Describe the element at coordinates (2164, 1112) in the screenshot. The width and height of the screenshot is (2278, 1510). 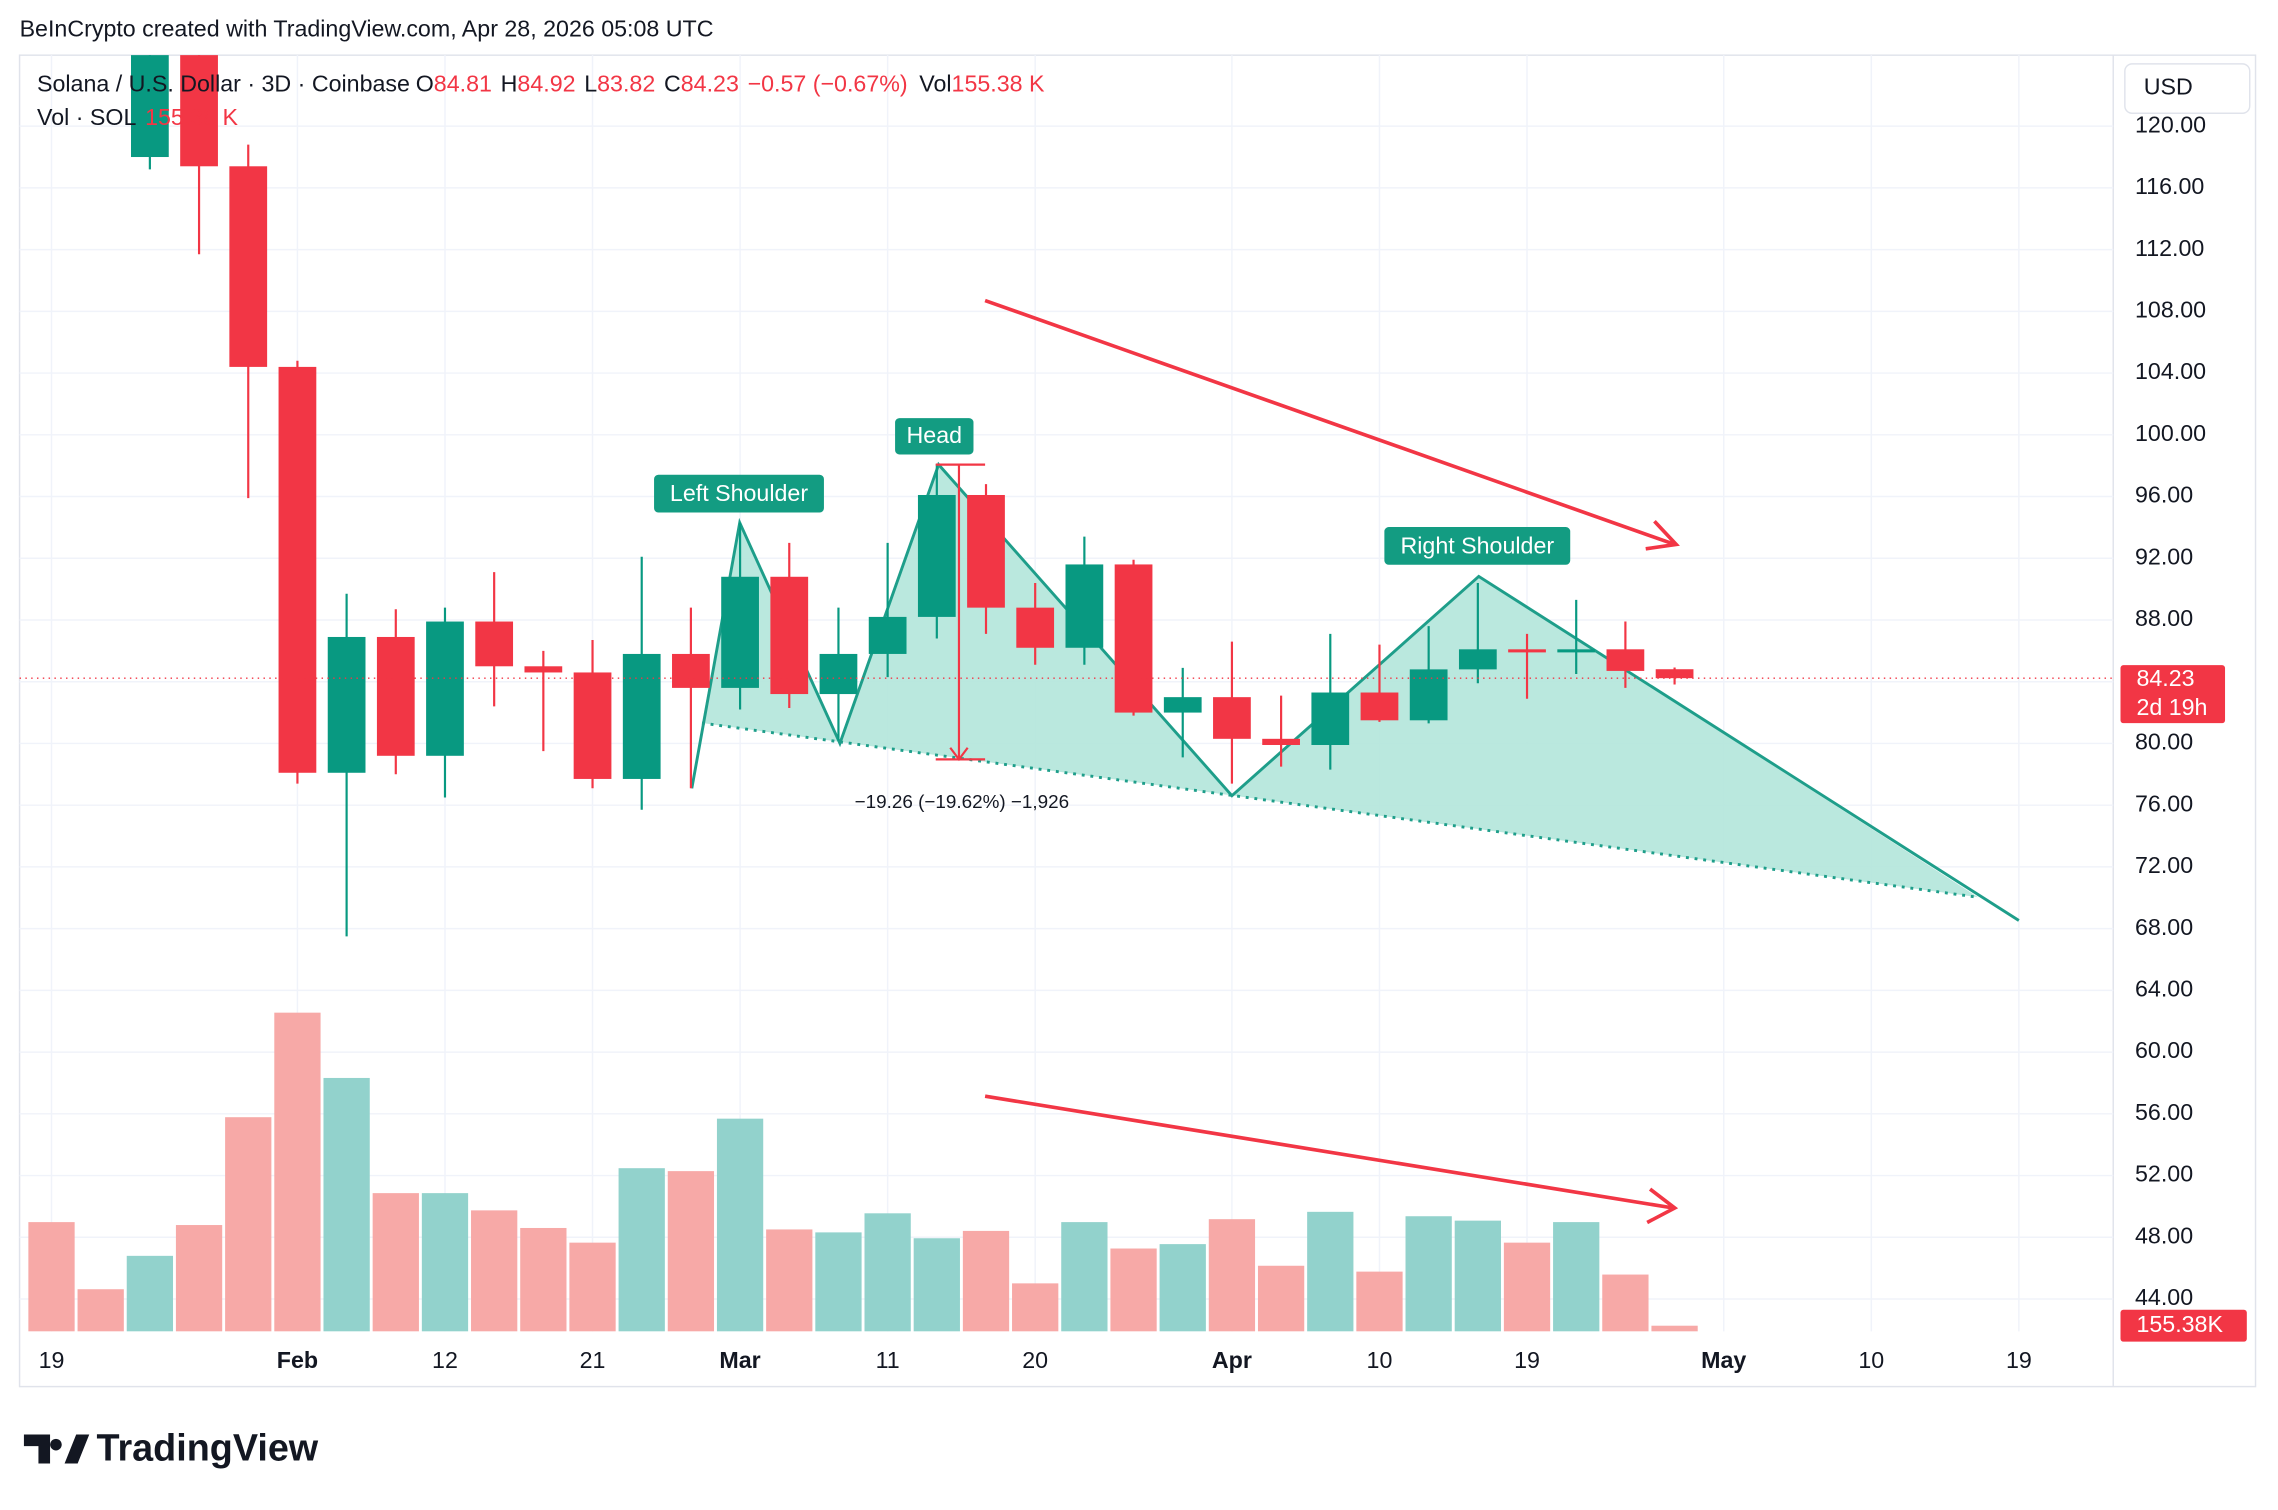
I see `y-tick-label: 56.00` at that location.